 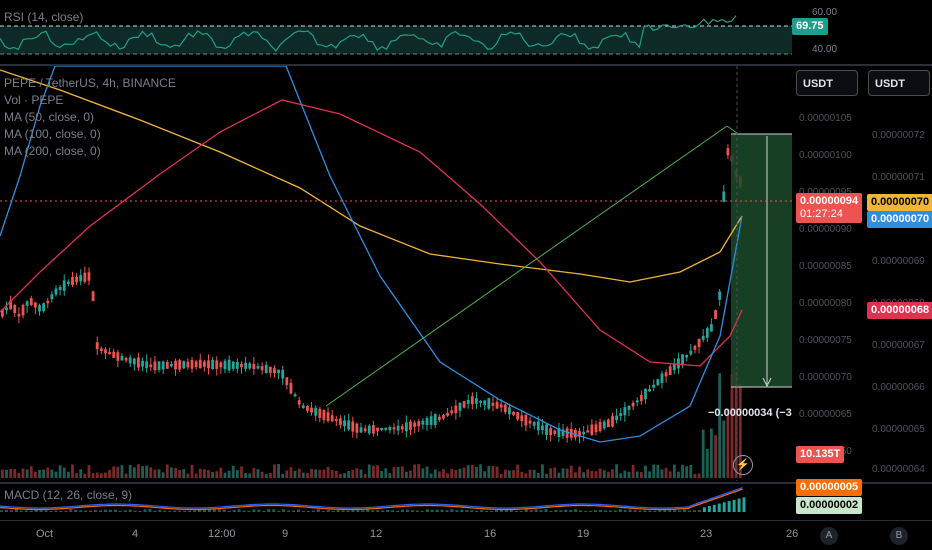 I want to click on time-axis-label: 16, so click(x=490, y=534).